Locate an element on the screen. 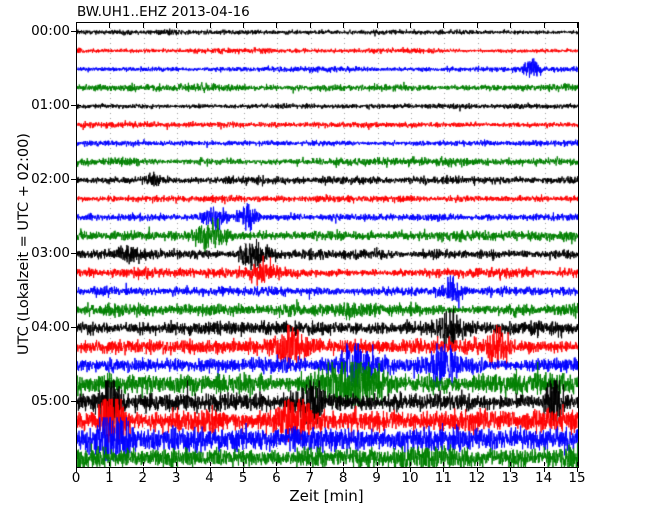 The image size is (650, 520). x-tick-label: 6 is located at coordinates (276, 478).